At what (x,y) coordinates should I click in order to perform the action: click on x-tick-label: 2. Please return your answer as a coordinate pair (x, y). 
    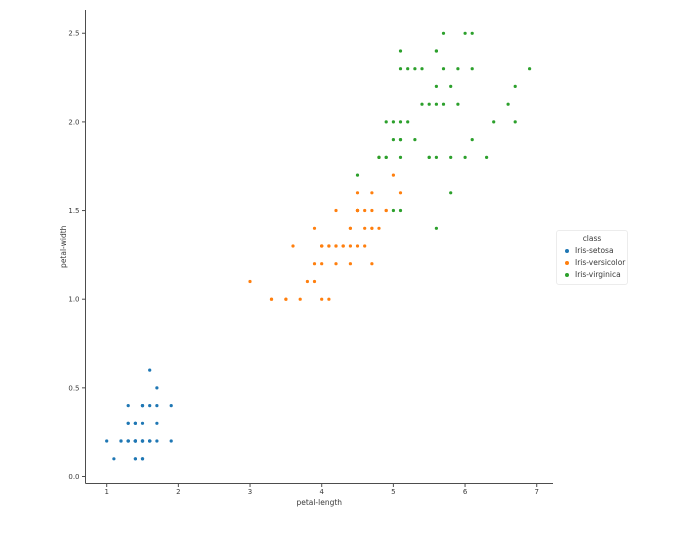
    Looking at the image, I should click on (178, 492).